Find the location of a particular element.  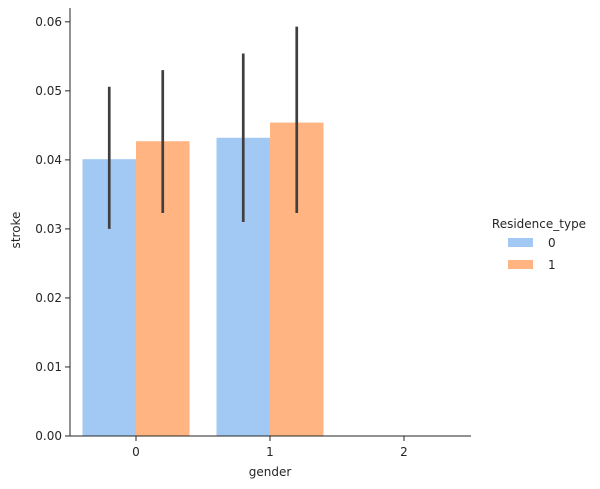

y-tick-label: 0.04 is located at coordinates (48, 160).